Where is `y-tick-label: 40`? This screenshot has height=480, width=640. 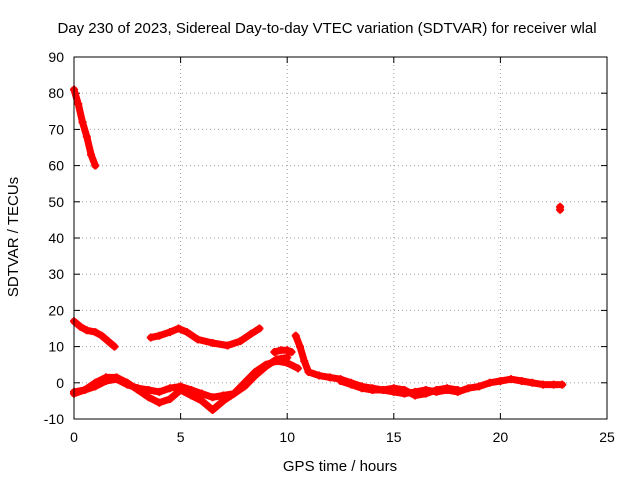 y-tick-label: 40 is located at coordinates (56, 238).